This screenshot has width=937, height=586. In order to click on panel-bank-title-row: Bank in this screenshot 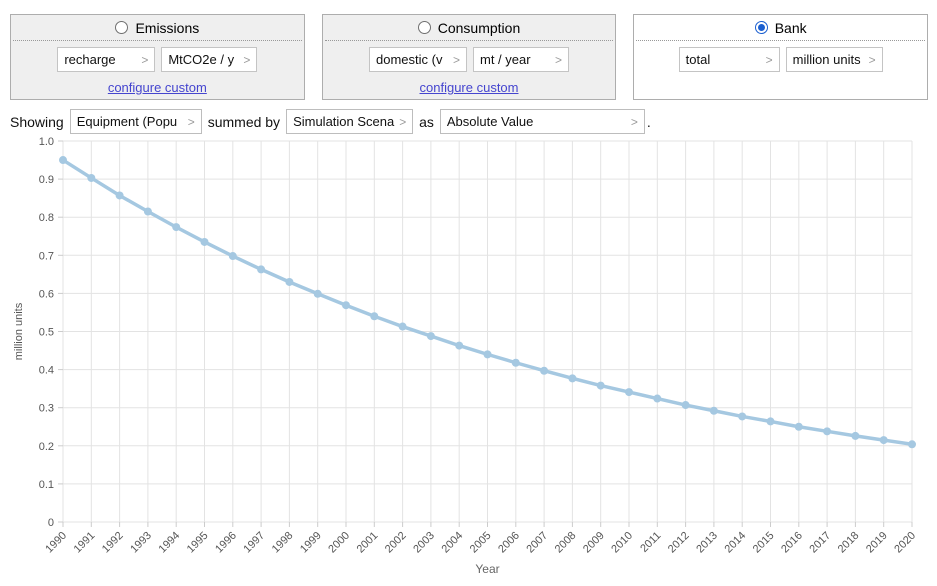, I will do `click(781, 28)`.